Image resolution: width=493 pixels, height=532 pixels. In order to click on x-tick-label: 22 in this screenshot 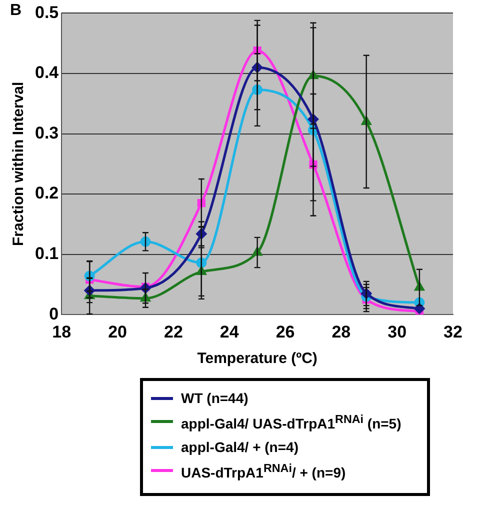, I will do `click(173, 332)`.